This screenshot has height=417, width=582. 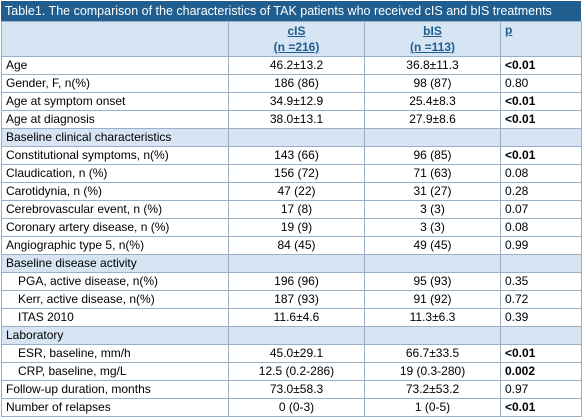 I want to click on row-label: Age at diagnosis, so click(x=115, y=119).